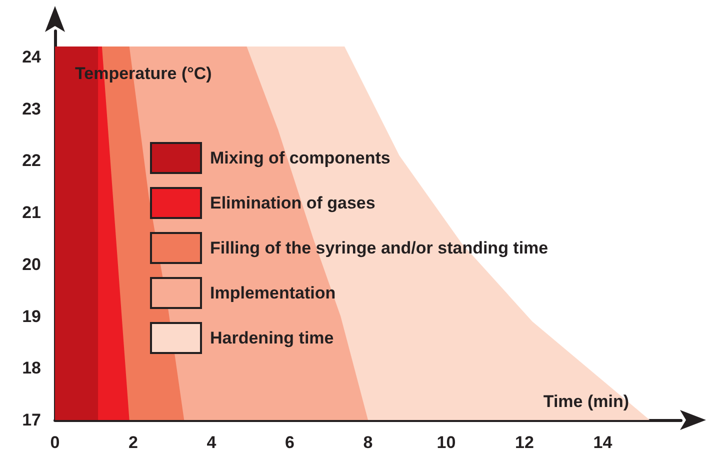 This screenshot has height=459, width=715. Describe the element at coordinates (31, 420) in the screenshot. I see `y-tick-label: 17` at that location.